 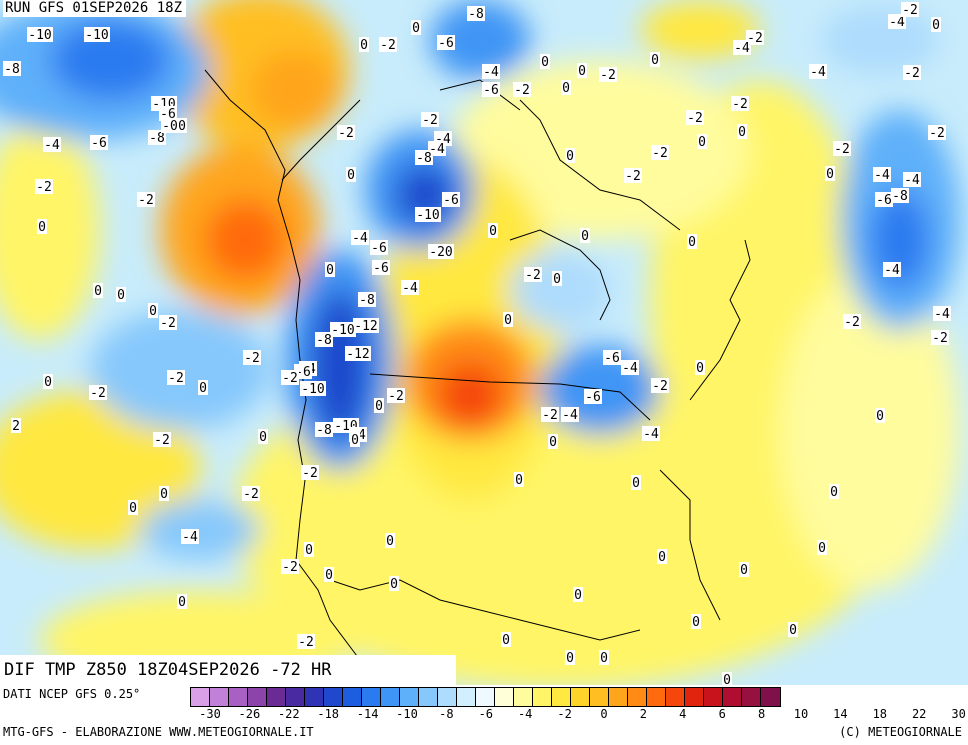 I want to click on legend-tick-label: 8, so click(x=761, y=714).